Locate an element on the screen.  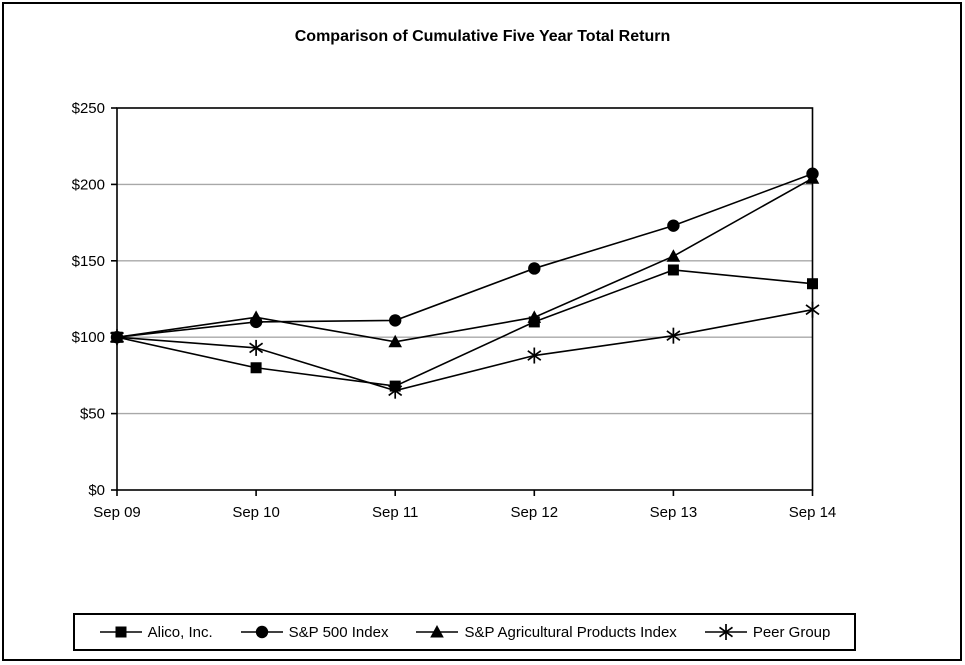
x-axis: Sep 09 Sep 10 Sep 11 Sep 12 Sep 13 Sep 14 is located at coordinates (464, 505).